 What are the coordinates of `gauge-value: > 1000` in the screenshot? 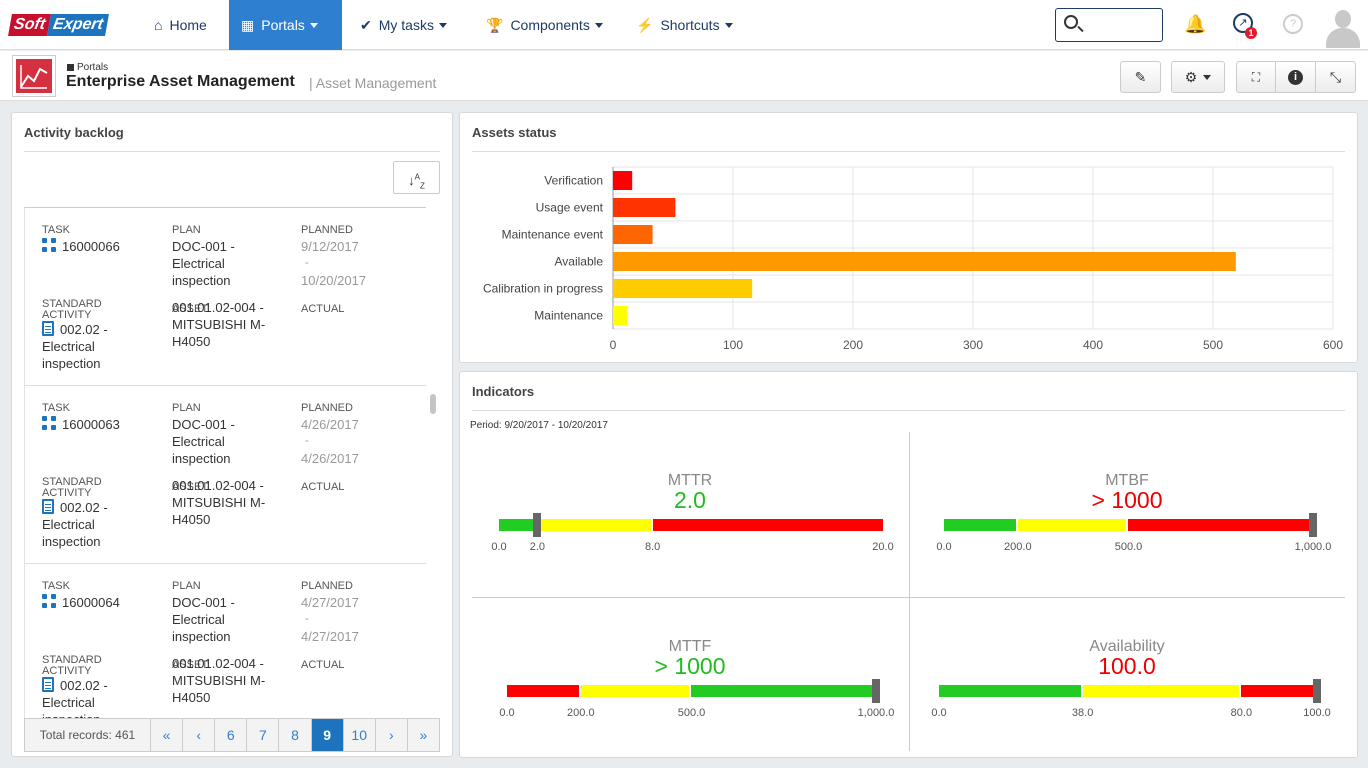 It's located at (690, 666).